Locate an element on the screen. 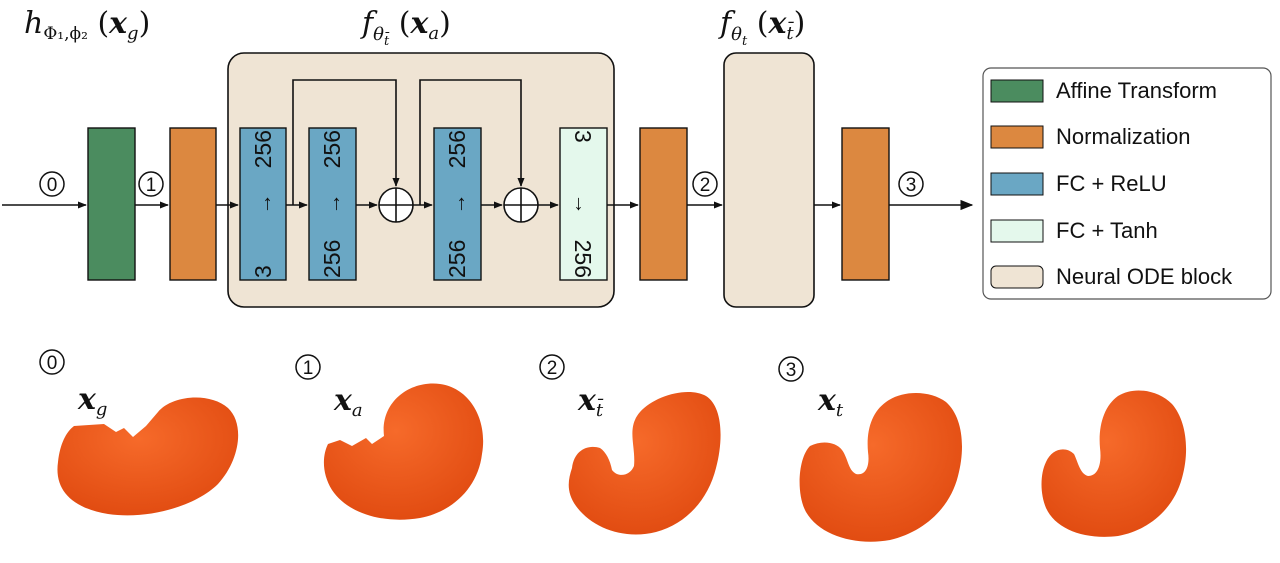  legend-item-ode-block: Neural ODE block is located at coordinates (1111, 276).